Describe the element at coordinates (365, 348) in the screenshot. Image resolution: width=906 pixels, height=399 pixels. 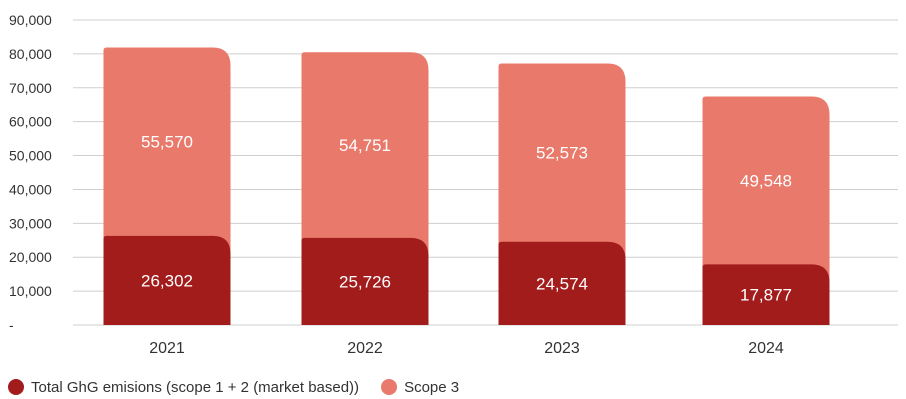
I see `x-tick-label: 2022` at that location.